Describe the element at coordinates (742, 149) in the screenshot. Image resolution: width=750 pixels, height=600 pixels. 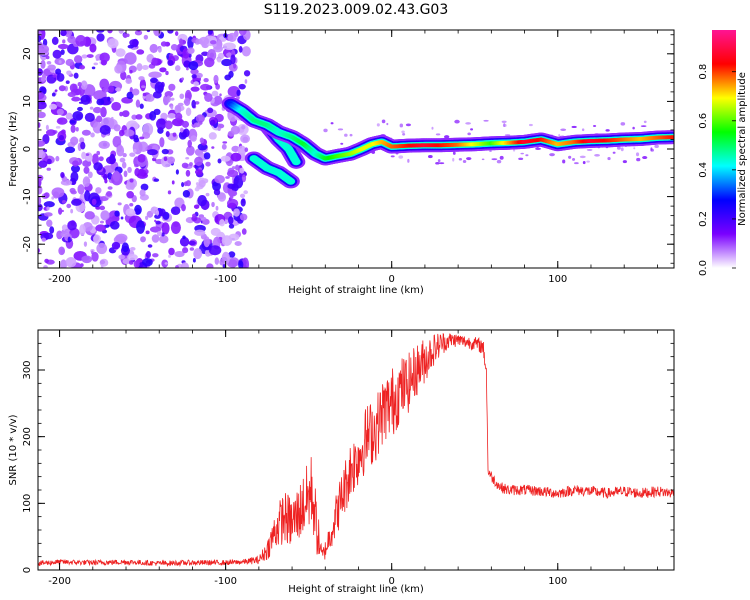
I see `colorbar-label: Normalized spectral amplitude` at that location.